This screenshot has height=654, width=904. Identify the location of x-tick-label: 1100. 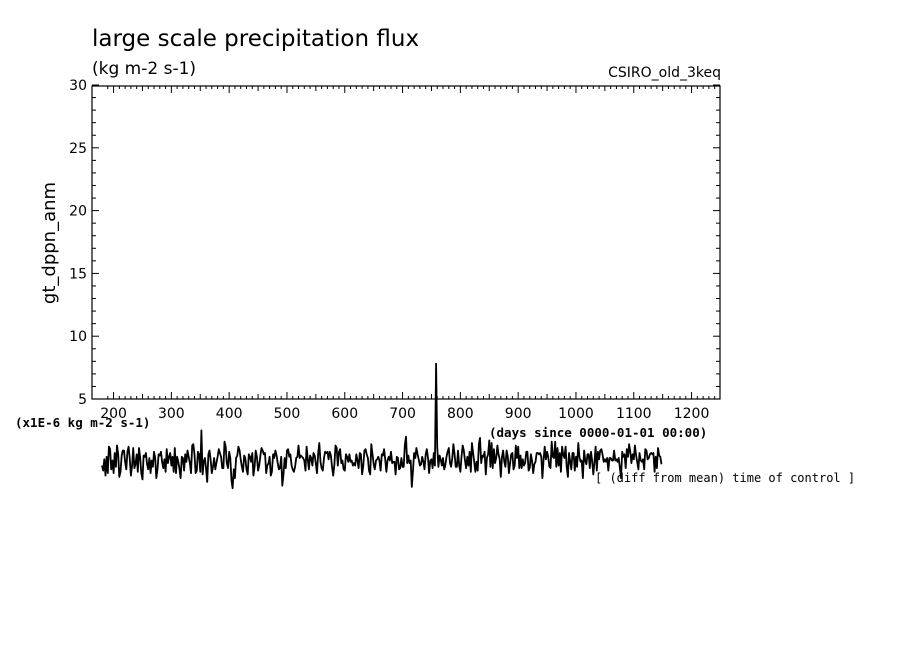
(634, 414).